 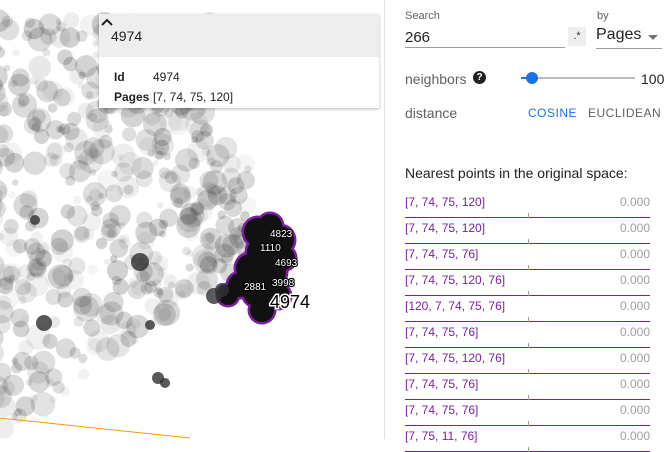 What do you see at coordinates (578, 78) in the screenshot?
I see `neighbors-slider` at bounding box center [578, 78].